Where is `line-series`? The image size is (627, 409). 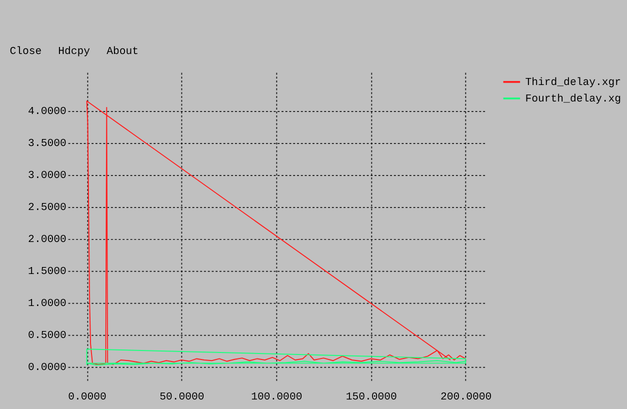
line-series is located at coordinates (276, 357).